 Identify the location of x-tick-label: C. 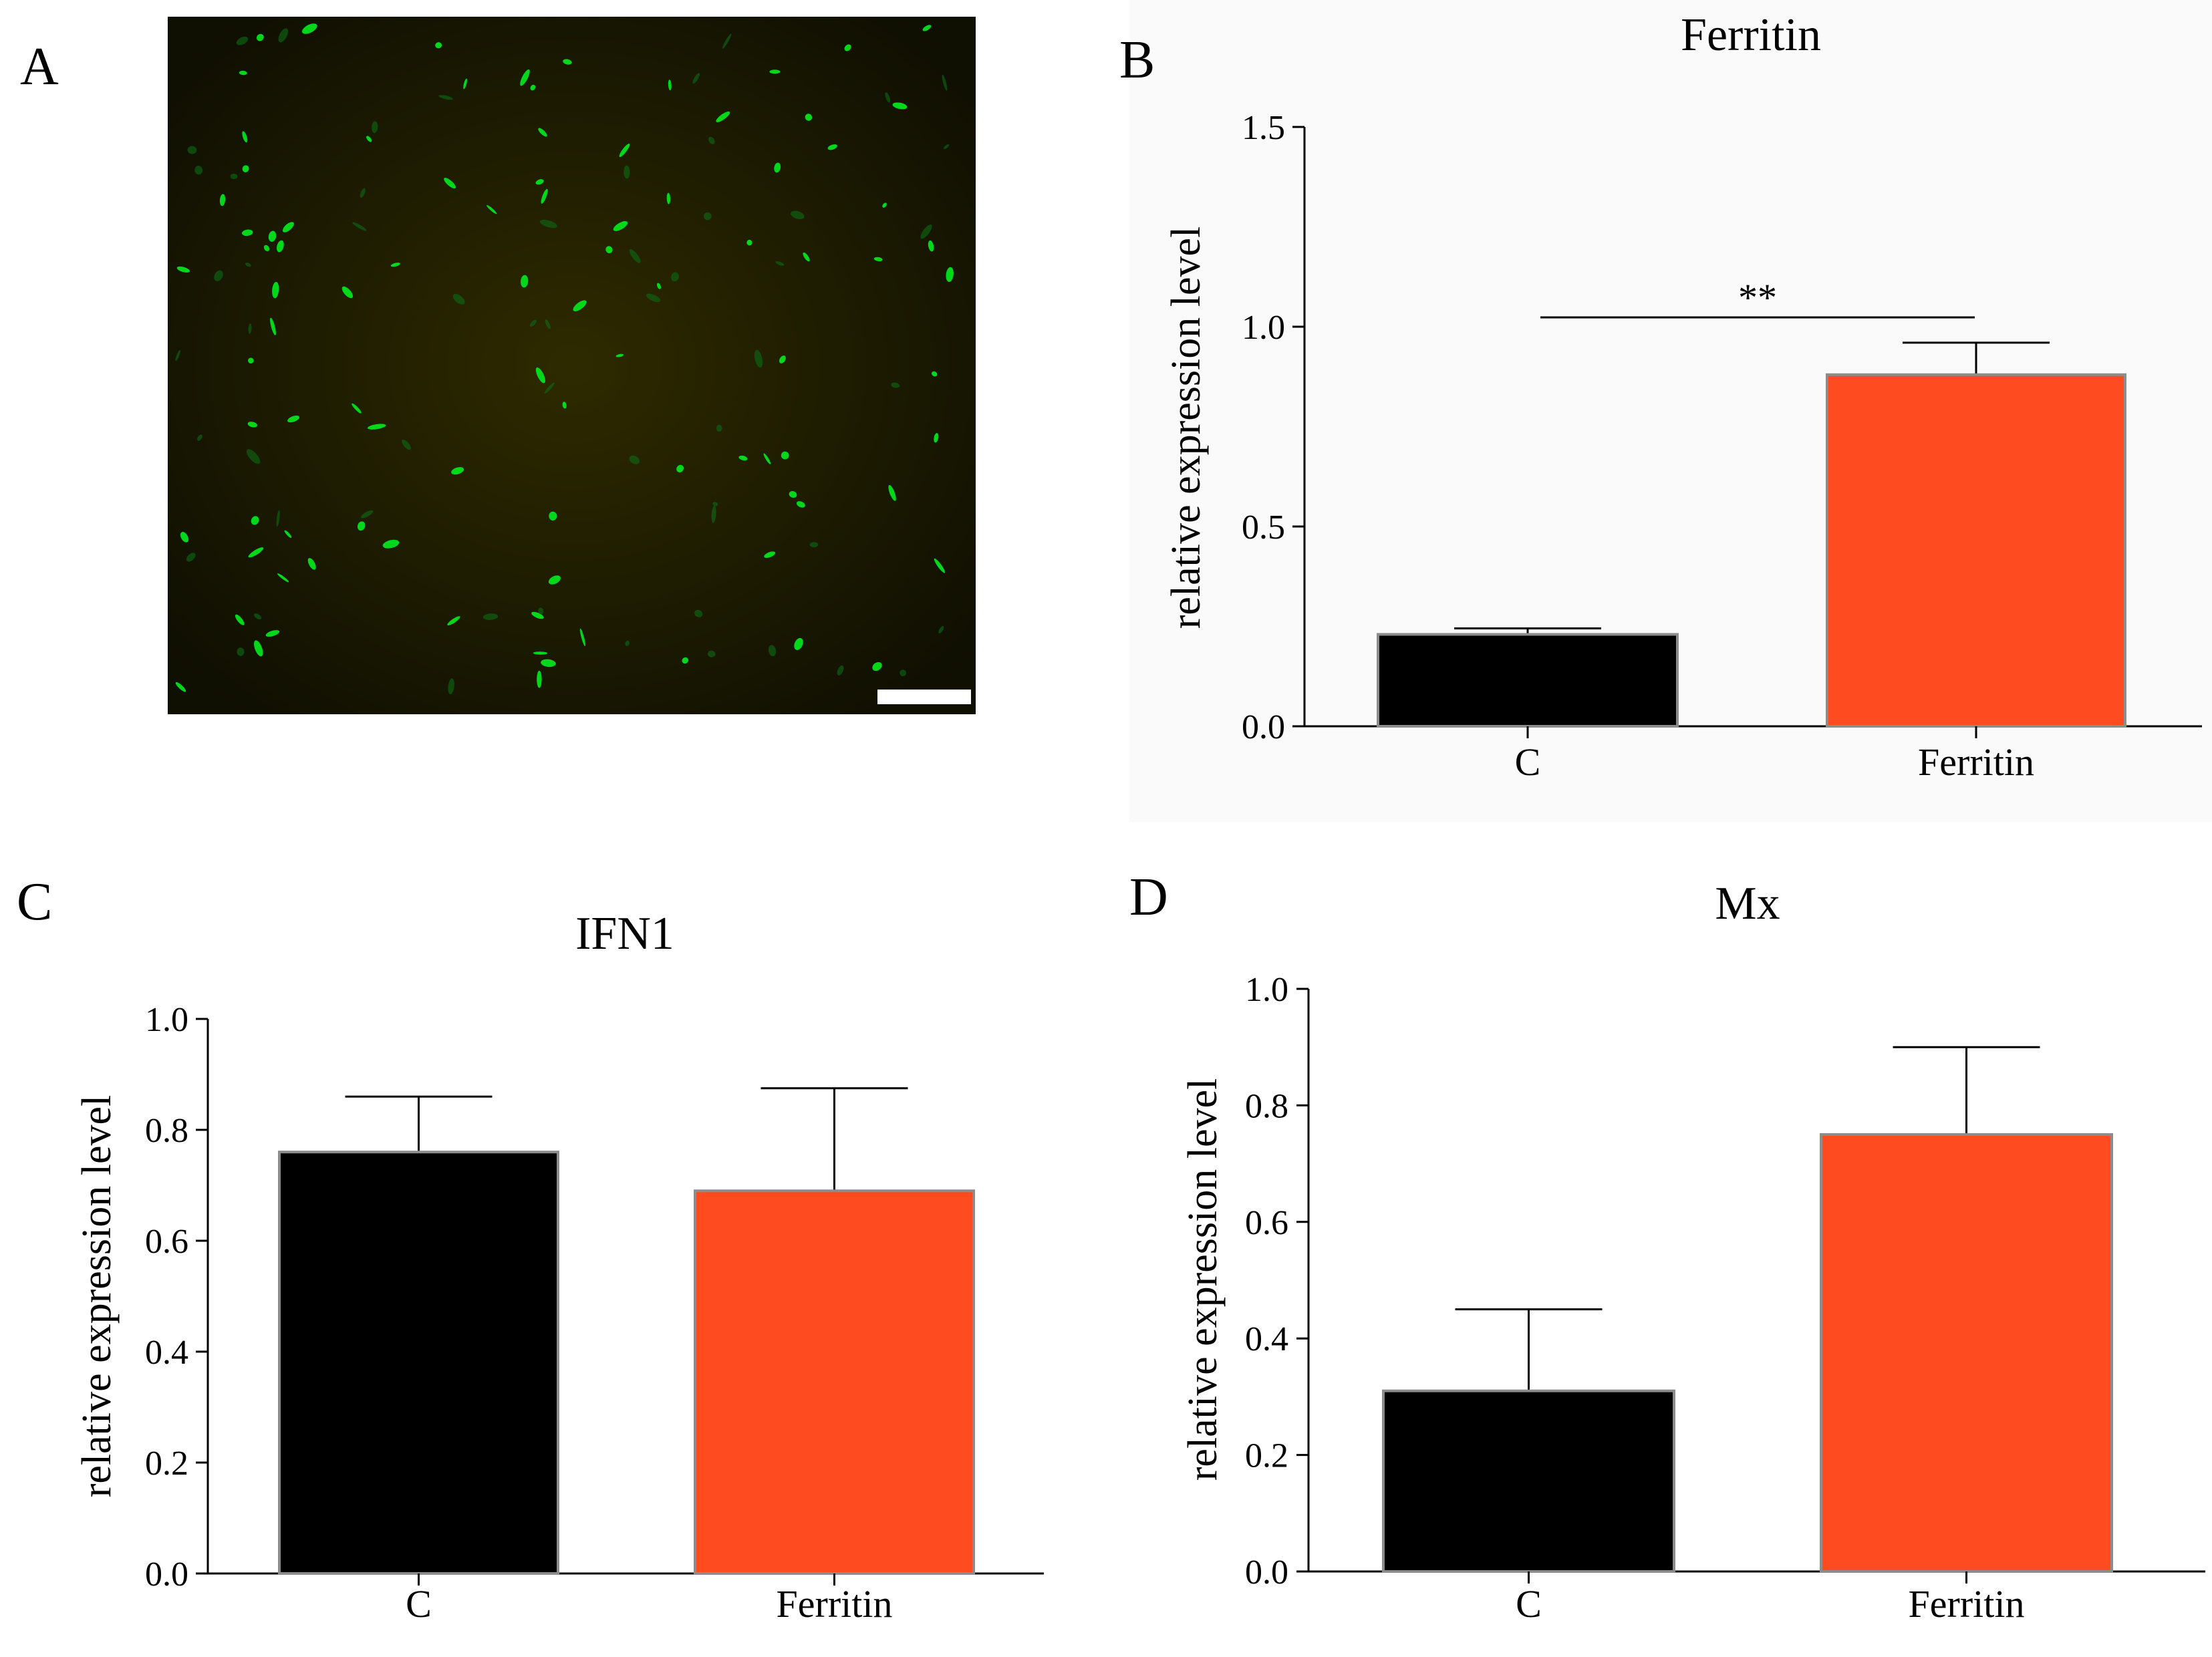
(1528, 762).